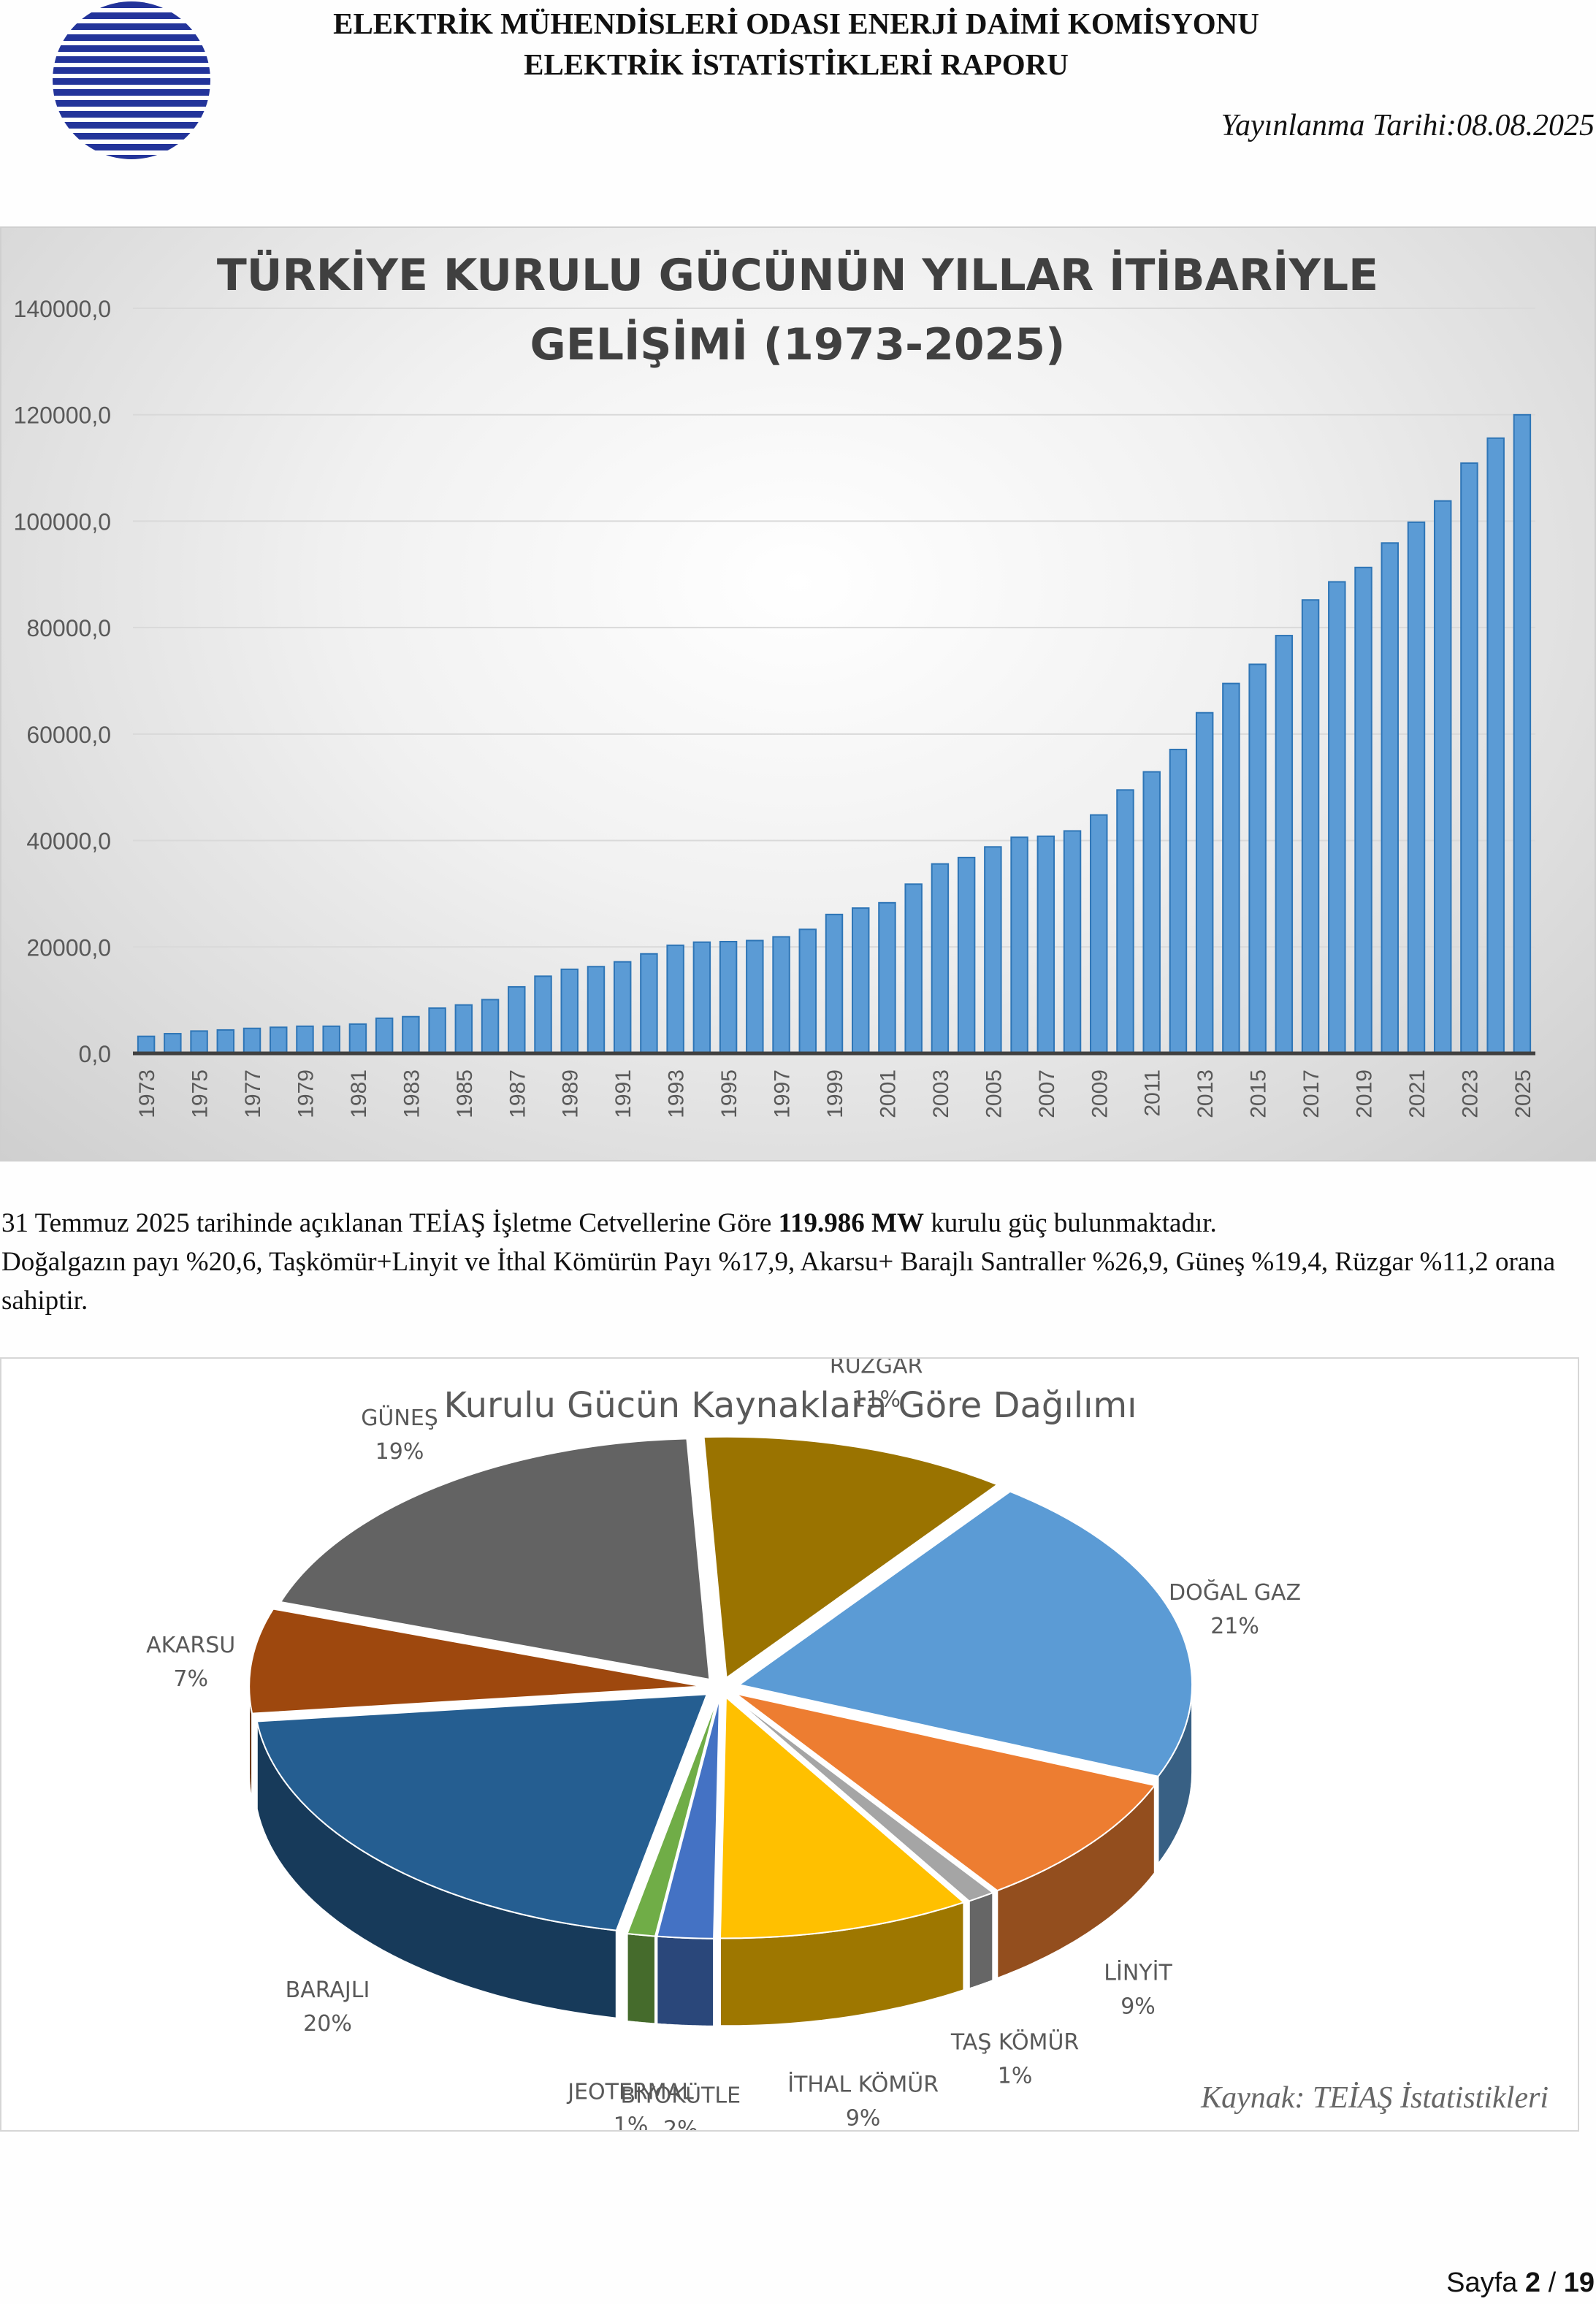  What do you see at coordinates (305, 1040) in the screenshot?
I see `bar-1979` at bounding box center [305, 1040].